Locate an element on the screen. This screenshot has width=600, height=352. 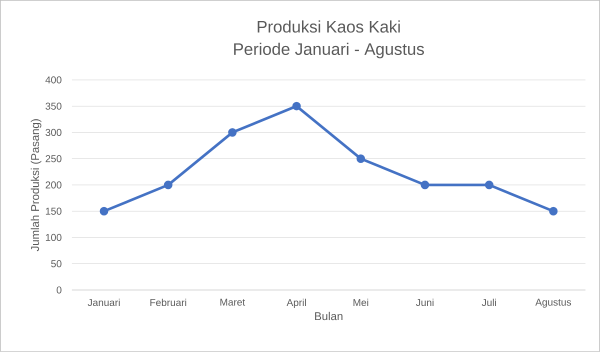
x-tick-label: Maret is located at coordinates (233, 302).